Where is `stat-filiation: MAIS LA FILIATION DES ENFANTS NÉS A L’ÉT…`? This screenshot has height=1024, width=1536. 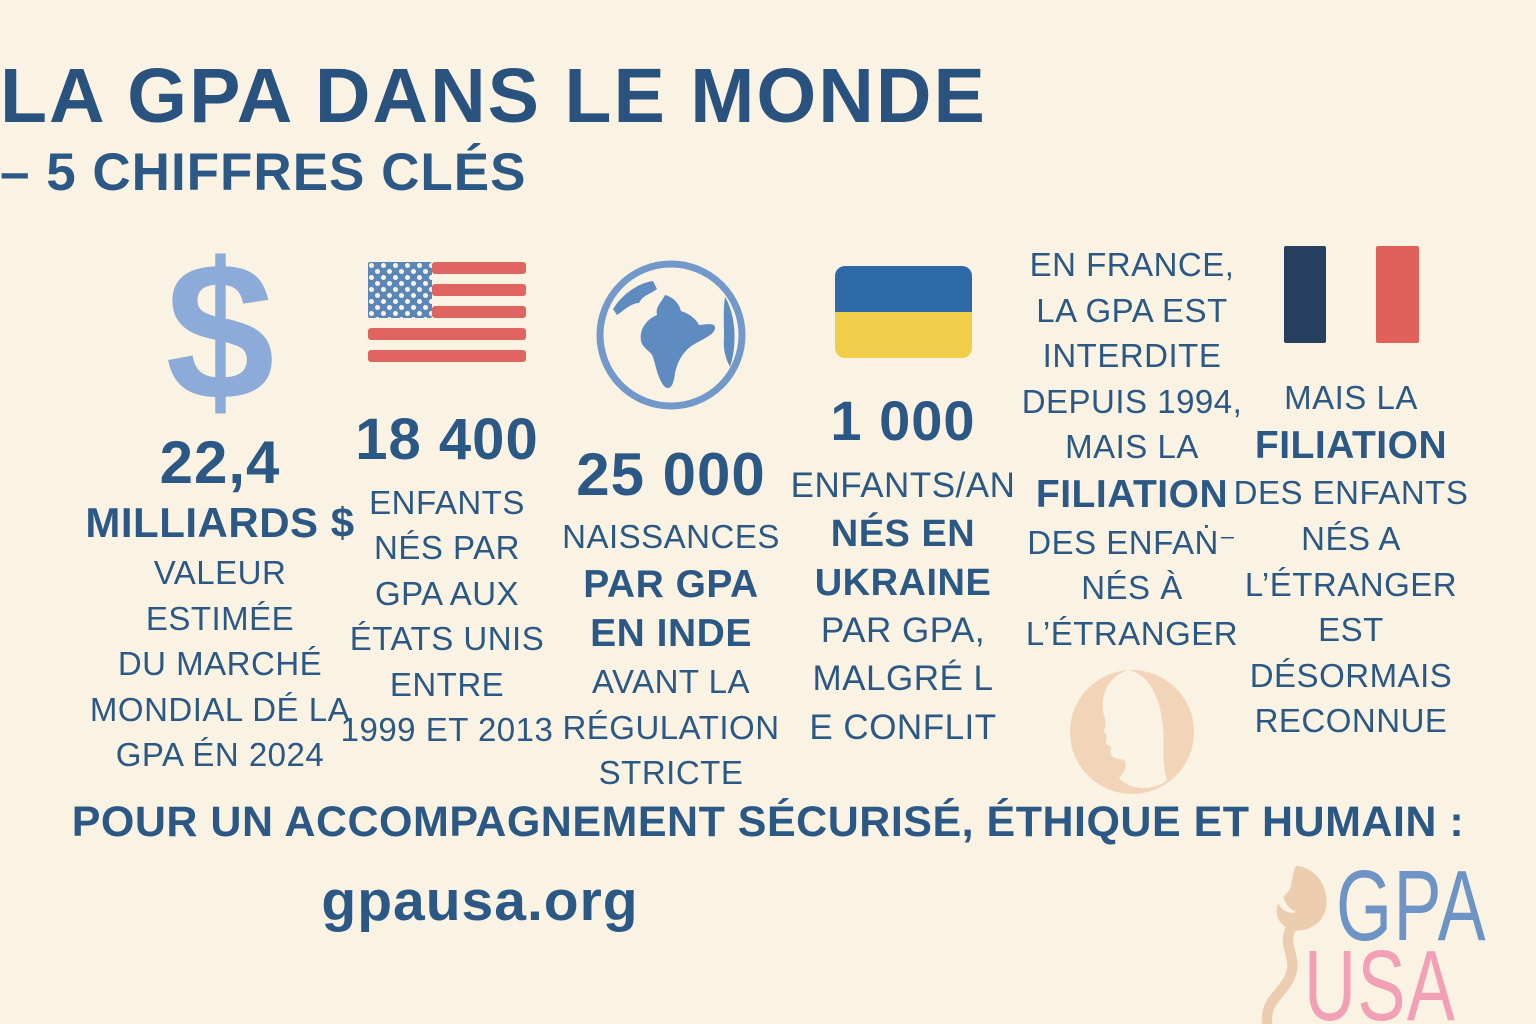 stat-filiation: MAIS LA FILIATION DES ENFANTS NÉS A L’ÉT… is located at coordinates (1351, 495).